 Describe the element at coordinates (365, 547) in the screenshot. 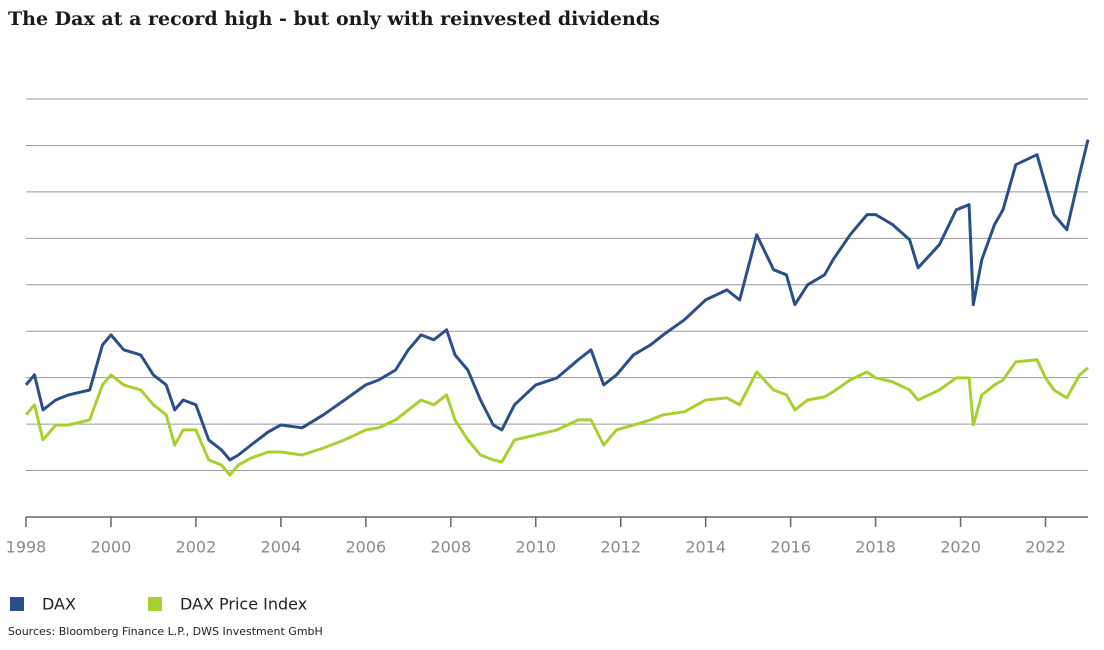

I see `x-tick-label: 2006` at that location.